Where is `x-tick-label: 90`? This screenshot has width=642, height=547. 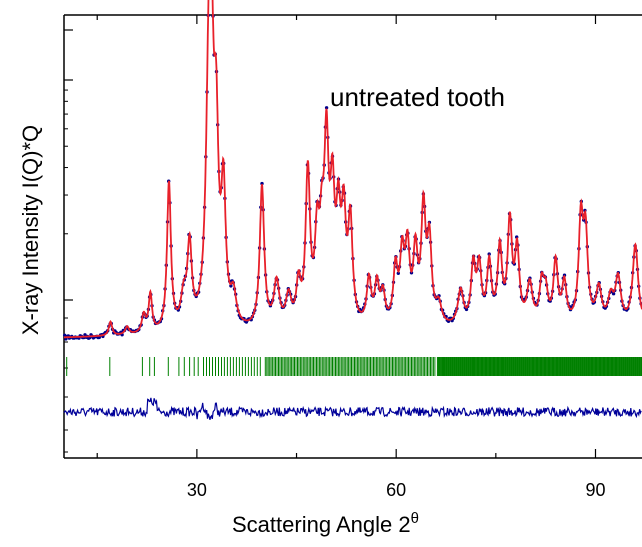 x-tick-label: 90 is located at coordinates (595, 490).